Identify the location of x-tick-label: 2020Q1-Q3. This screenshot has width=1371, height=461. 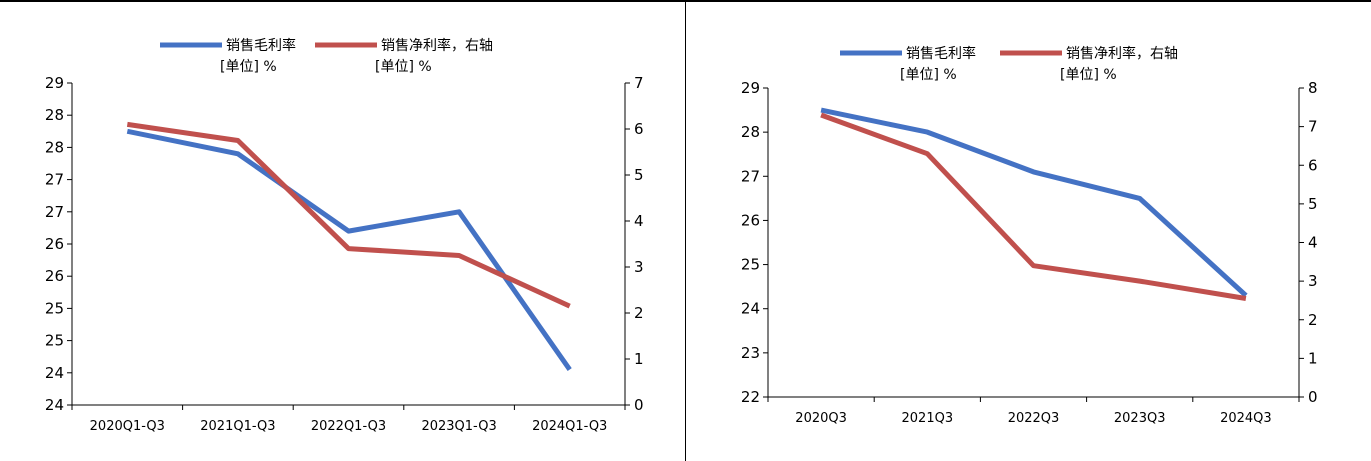
(127, 426).